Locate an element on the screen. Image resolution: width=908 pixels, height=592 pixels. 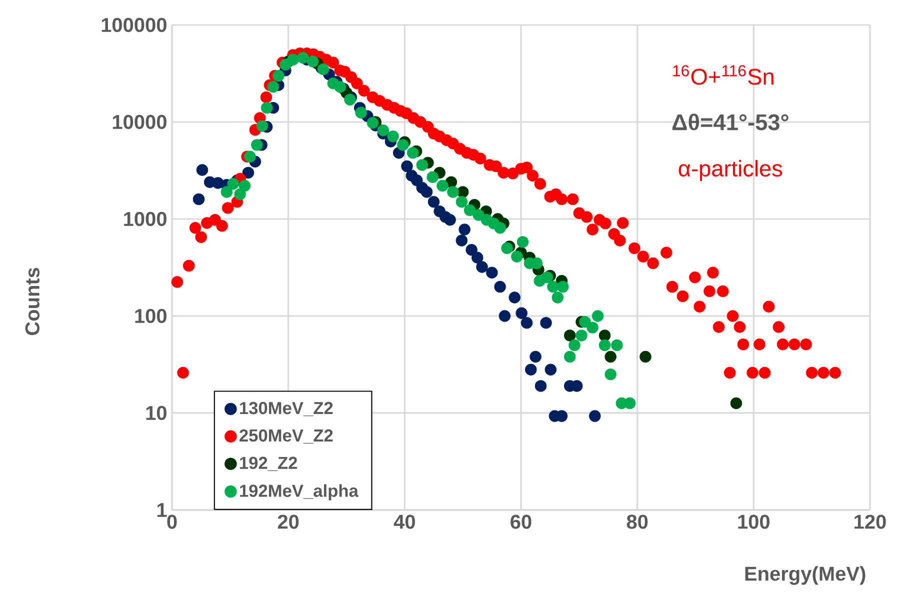
annotation: α-particles is located at coordinates (730, 171).